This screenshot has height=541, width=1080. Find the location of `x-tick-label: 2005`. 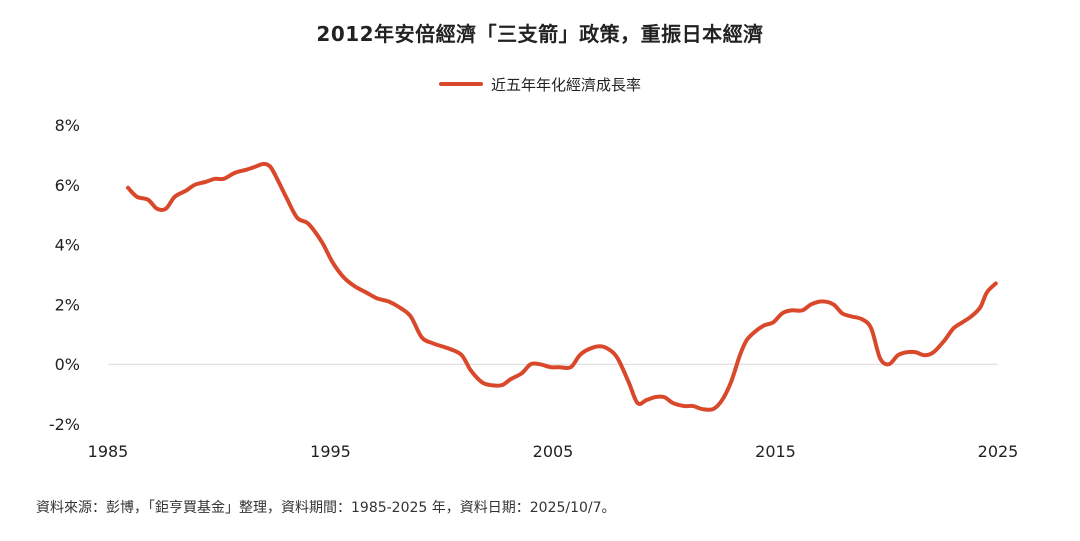

x-tick-label: 2005 is located at coordinates (553, 451).